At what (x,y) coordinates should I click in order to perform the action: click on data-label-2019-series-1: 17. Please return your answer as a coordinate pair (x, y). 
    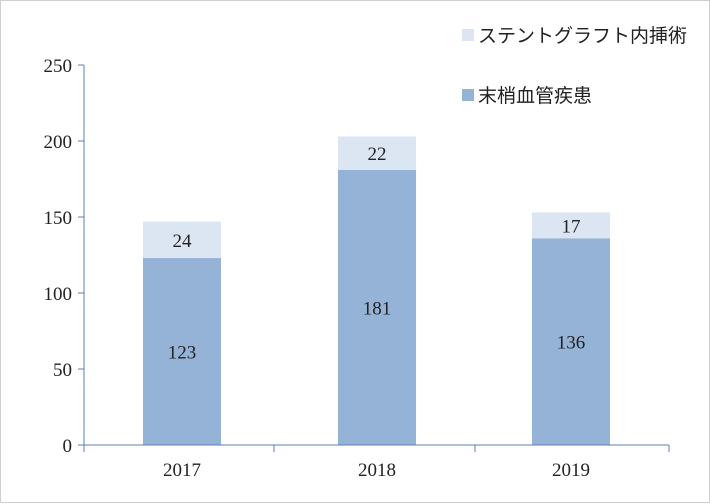
    Looking at the image, I should click on (571, 226).